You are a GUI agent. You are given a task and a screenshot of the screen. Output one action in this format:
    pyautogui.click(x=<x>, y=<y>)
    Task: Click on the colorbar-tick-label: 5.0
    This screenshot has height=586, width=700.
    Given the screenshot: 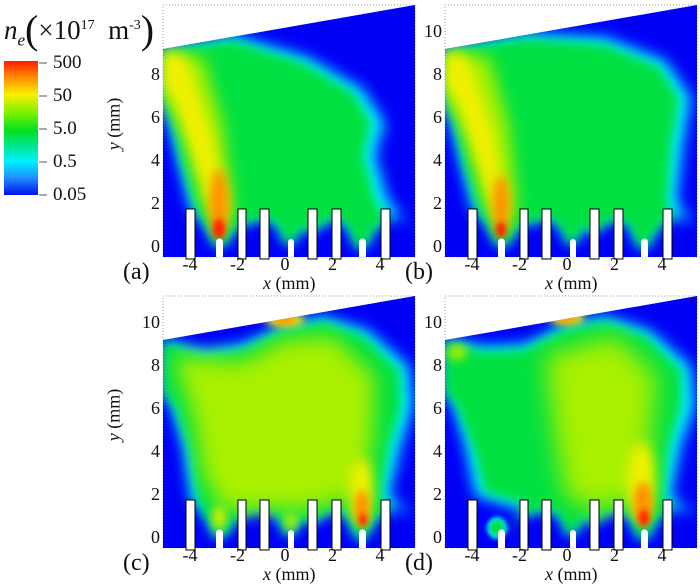 What is the action you would take?
    pyautogui.click(x=65, y=128)
    